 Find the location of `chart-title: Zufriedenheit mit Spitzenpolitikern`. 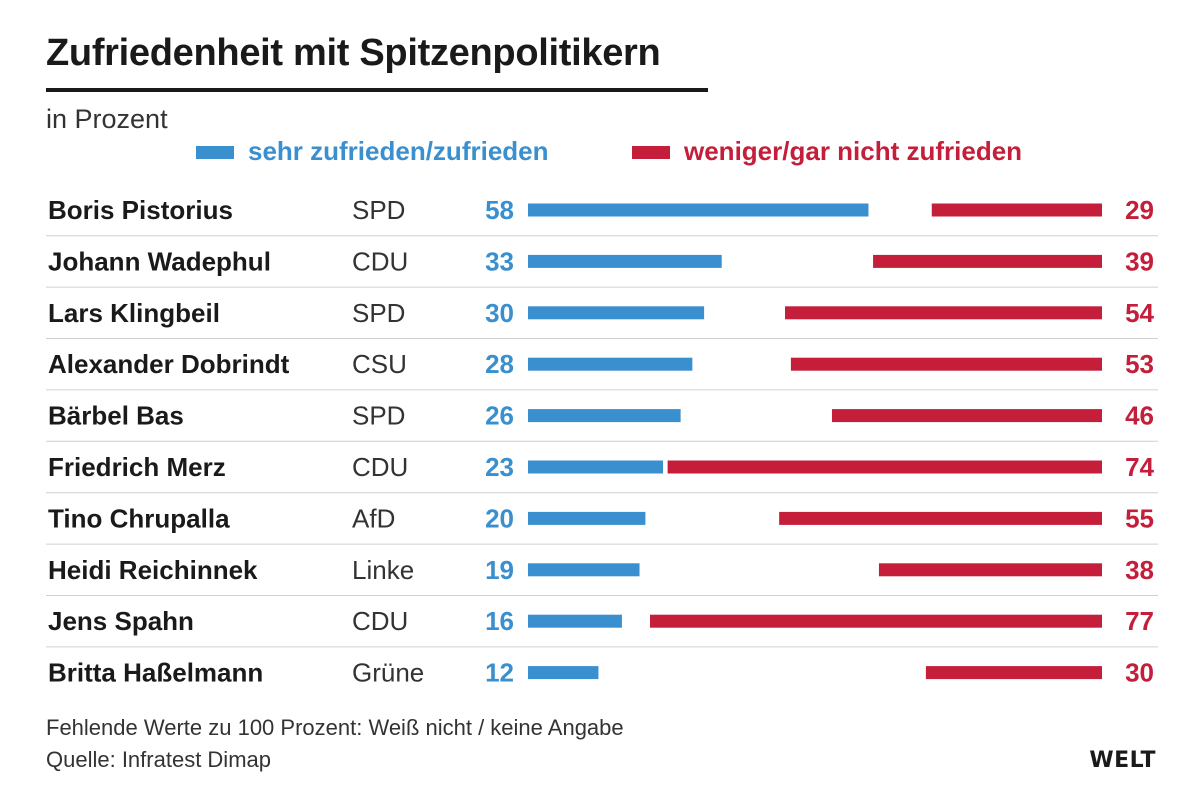

chart-title: Zufriedenheit mit Spitzenpolitikern is located at coordinates (353, 53).